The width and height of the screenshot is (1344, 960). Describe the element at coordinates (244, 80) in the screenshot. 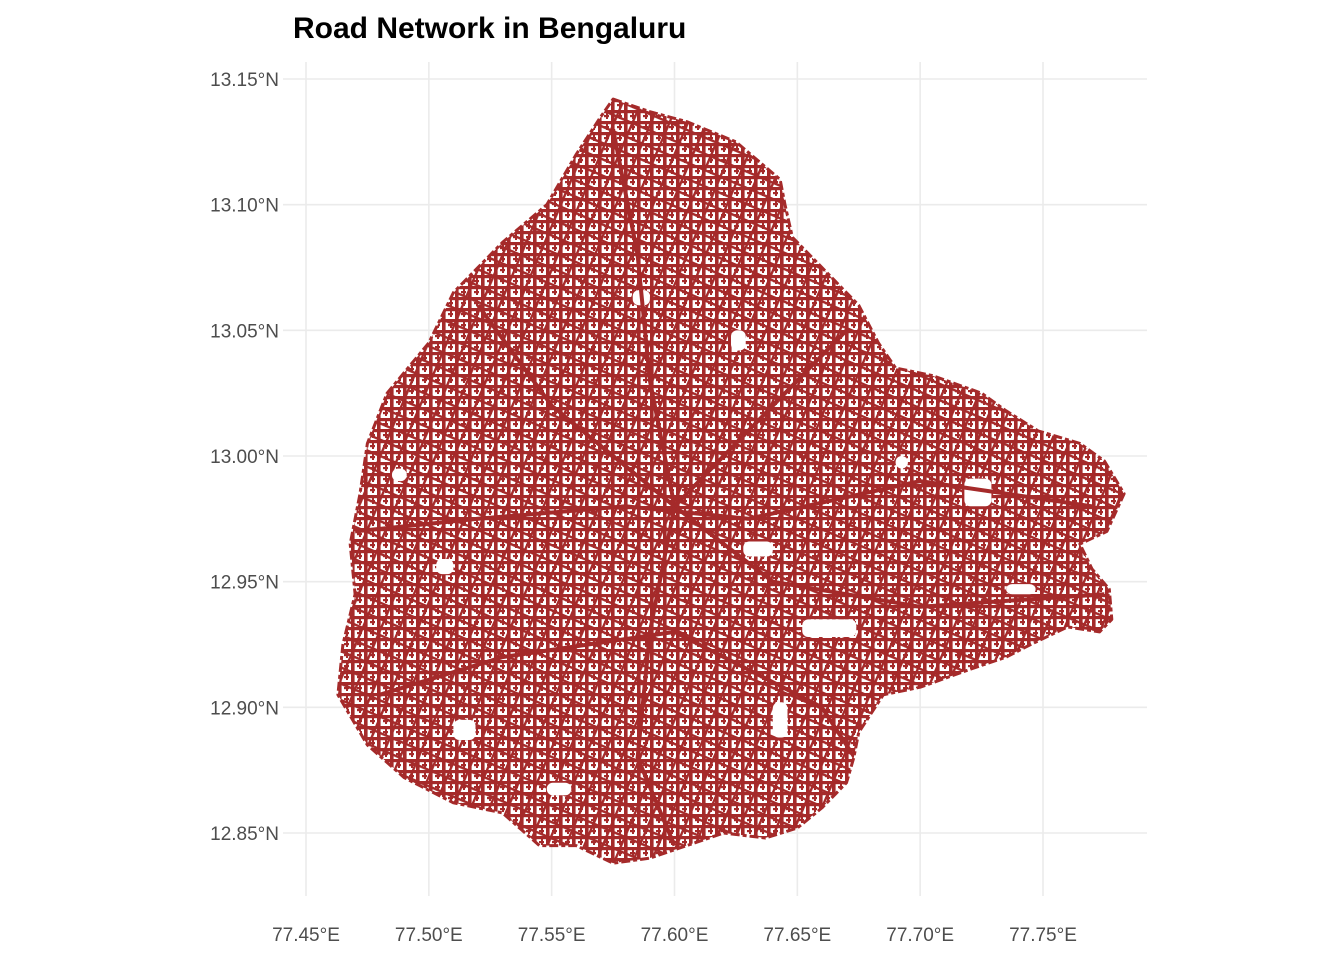

I see `y-tick-label: 13.15°N` at that location.